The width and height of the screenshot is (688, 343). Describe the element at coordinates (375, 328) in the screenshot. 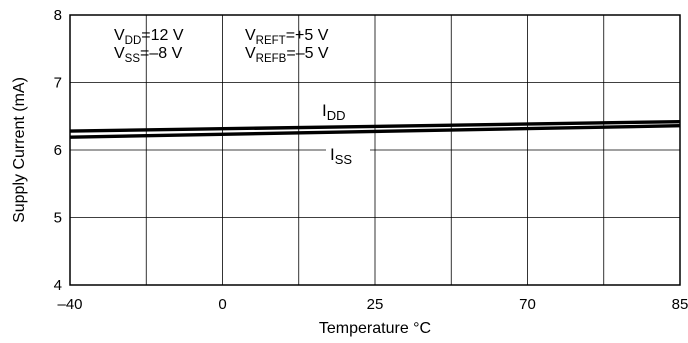

I see `x-axis-title: Temperature °C` at that location.